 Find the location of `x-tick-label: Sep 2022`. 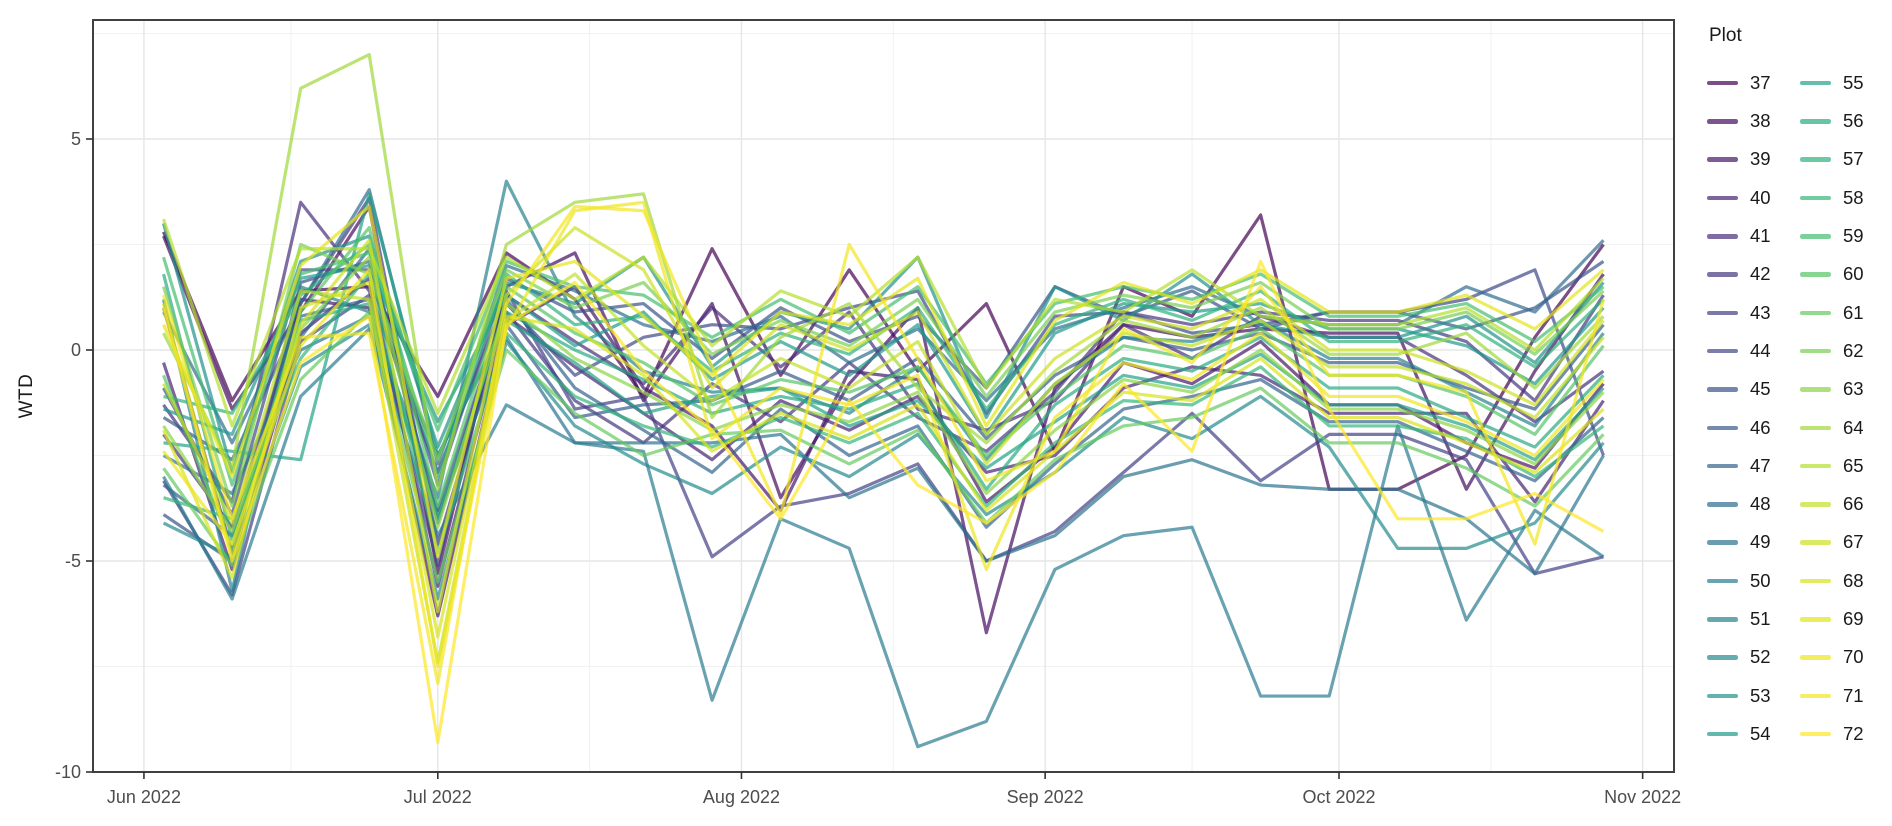

x-tick-label: Sep 2022 is located at coordinates (1045, 797).